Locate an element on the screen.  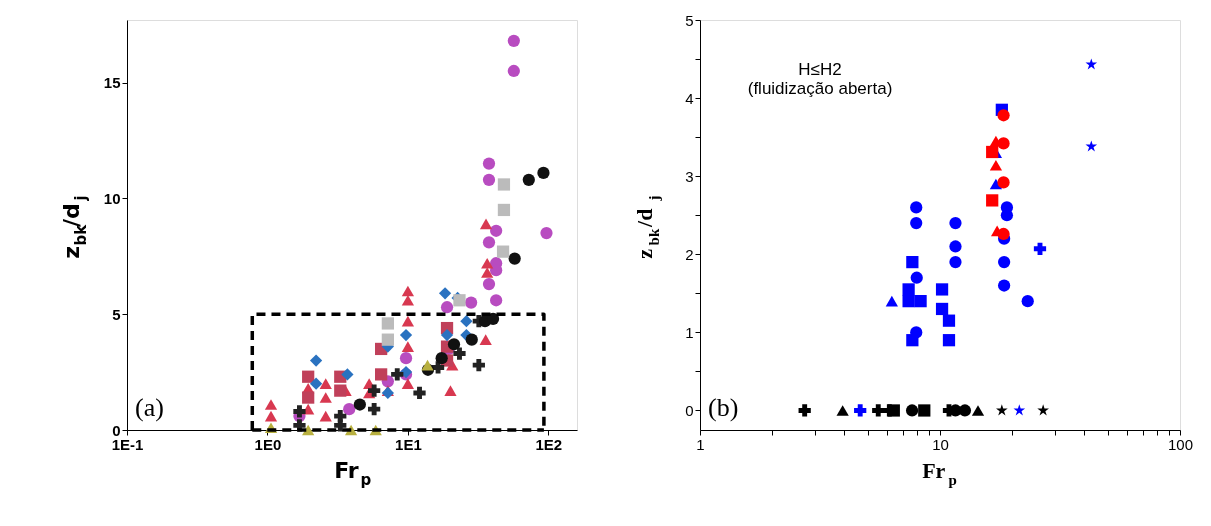
y-tick-label: 3 is located at coordinates (689, 176).